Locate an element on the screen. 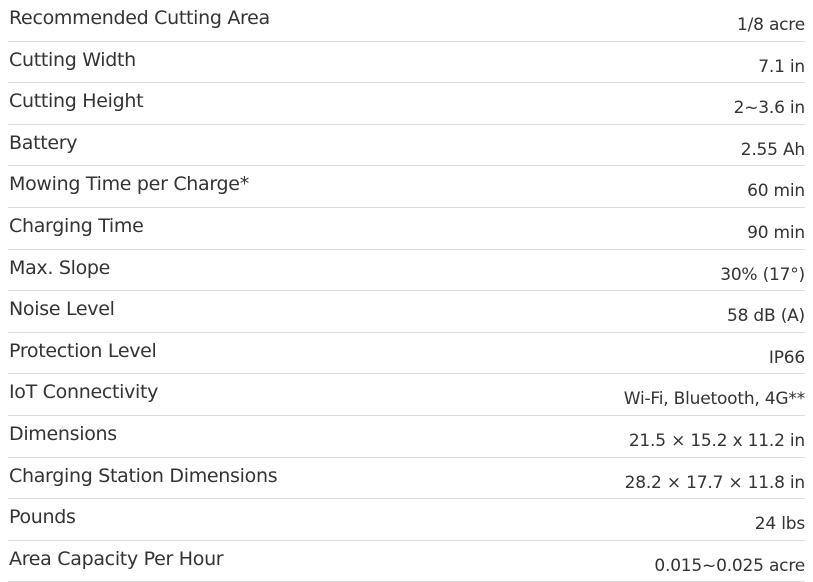  spec-label: Max. Slope is located at coordinates (60, 267).